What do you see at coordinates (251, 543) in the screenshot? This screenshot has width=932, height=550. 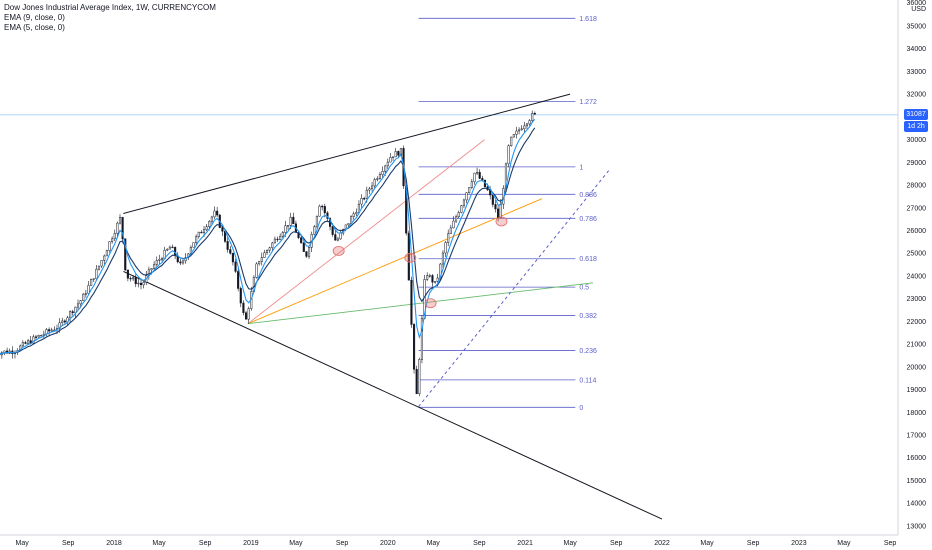 I see `x-tick-label: 2019` at bounding box center [251, 543].